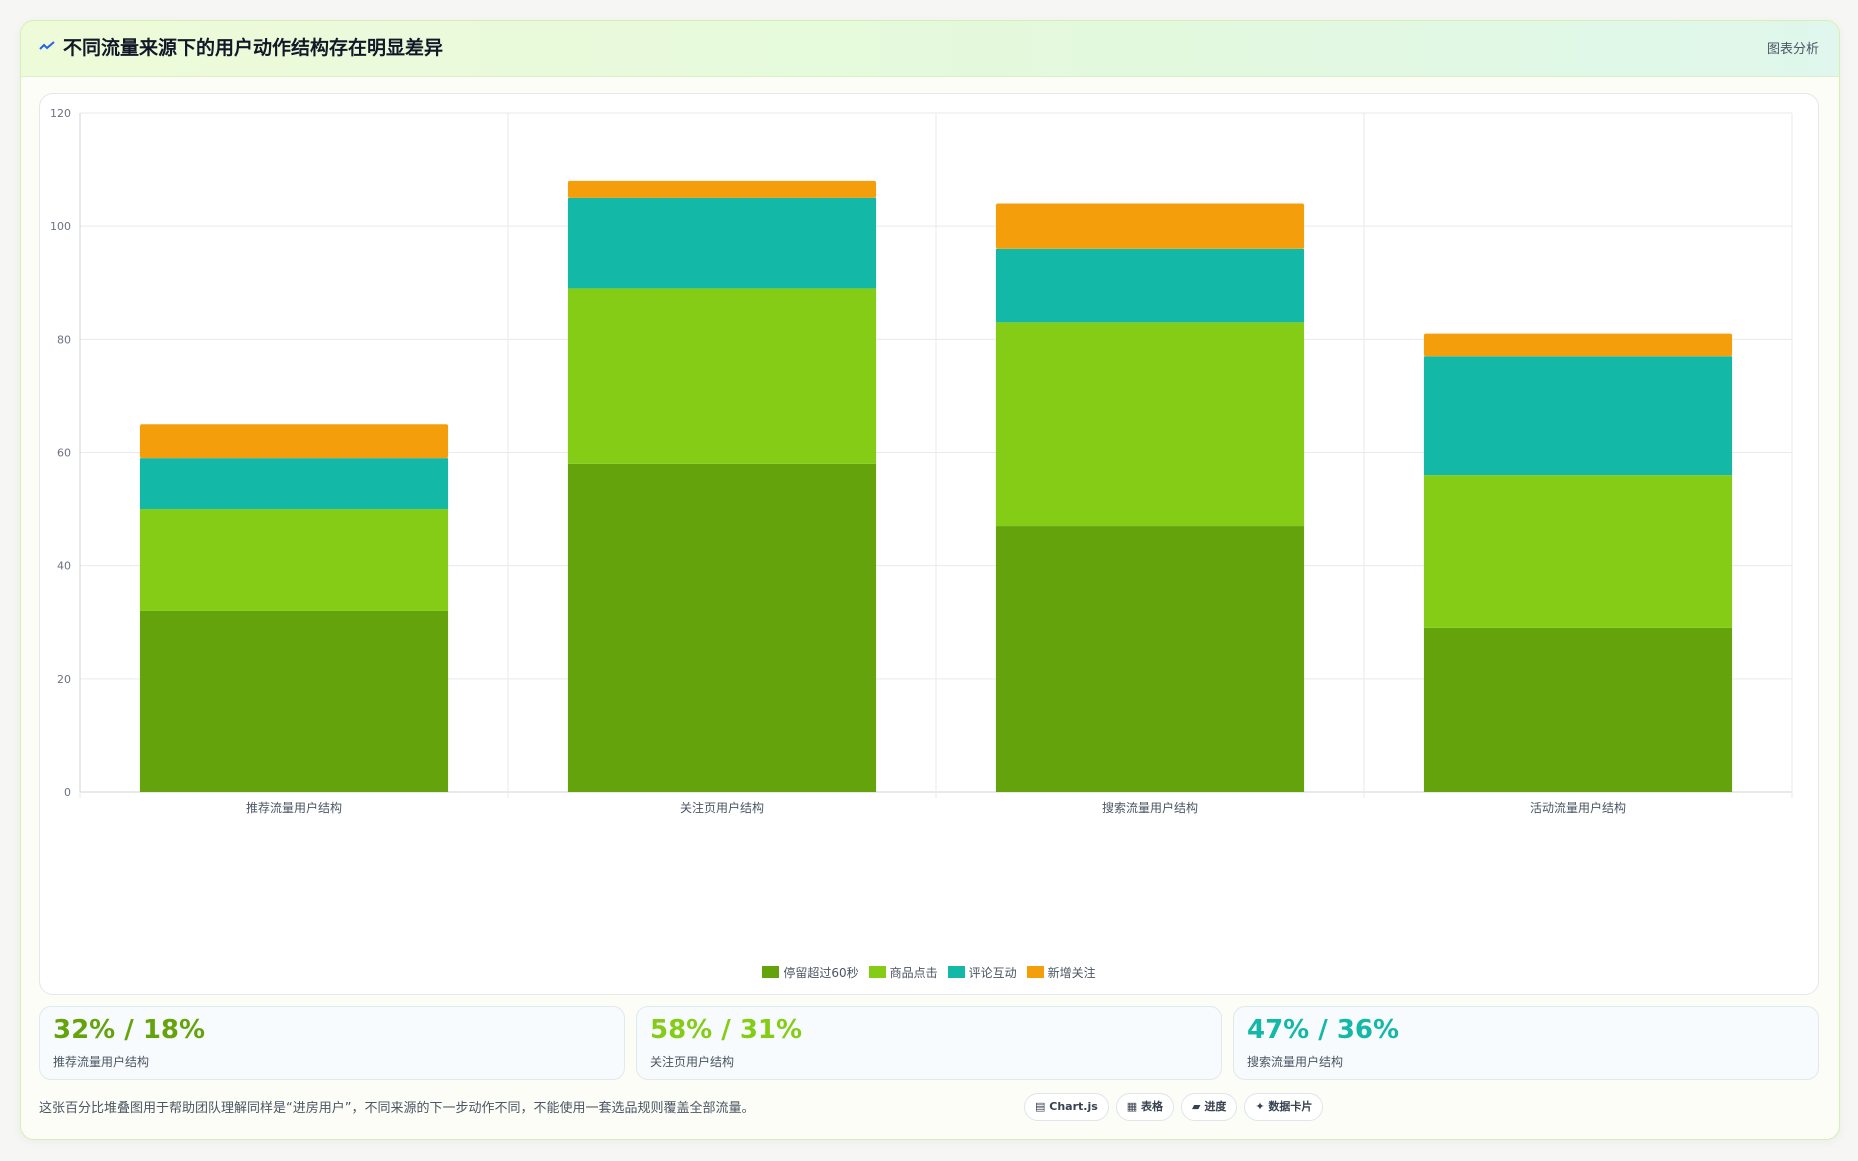  Describe the element at coordinates (1215, 1106) in the screenshot. I see `chip-label: 进度` at that location.